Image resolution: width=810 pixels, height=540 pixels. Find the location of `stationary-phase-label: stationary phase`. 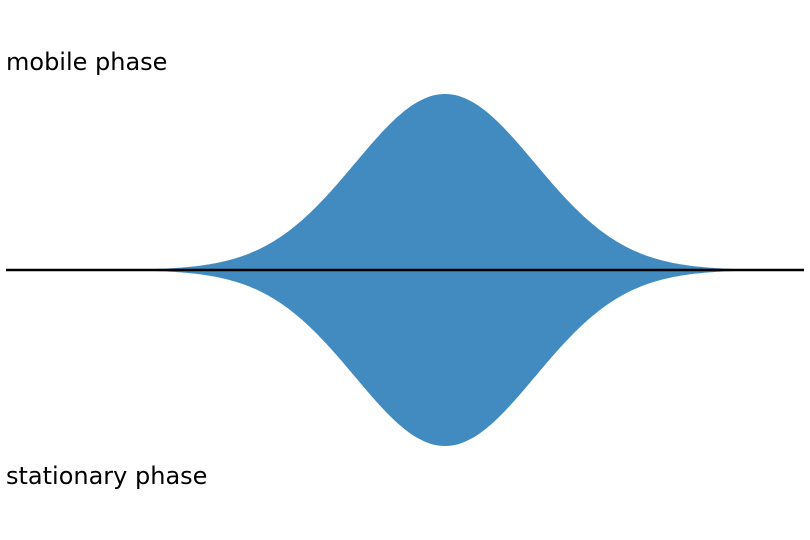

stationary-phase-label: stationary phase is located at coordinates (107, 476).